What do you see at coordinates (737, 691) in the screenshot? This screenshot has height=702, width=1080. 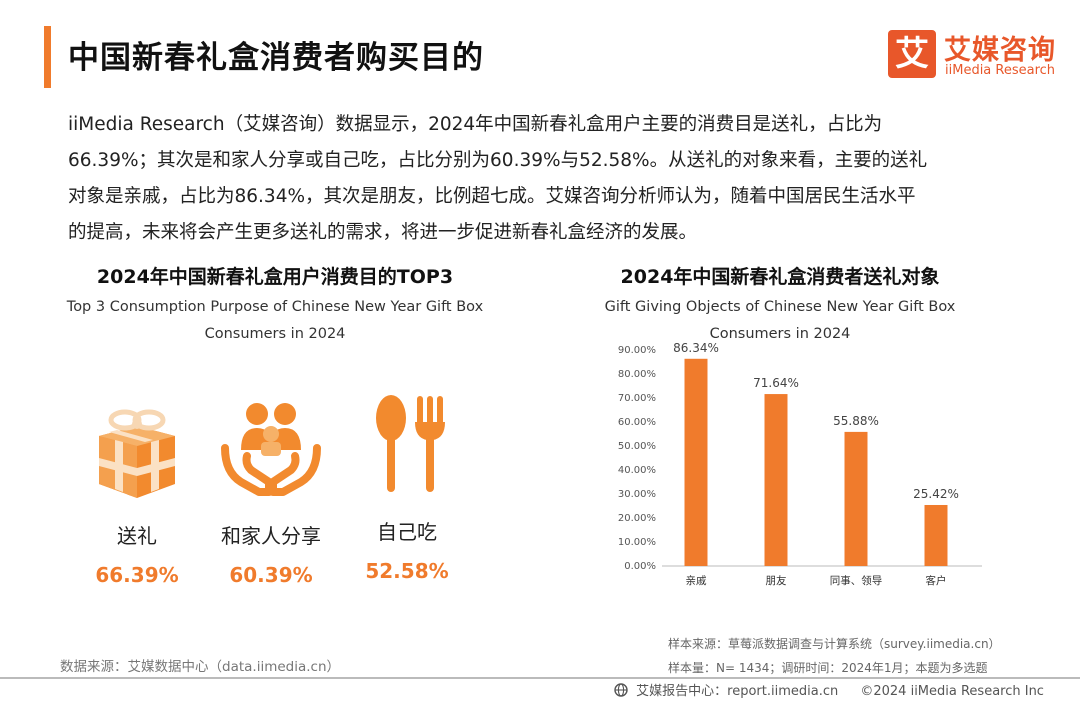 I see `report-center-link: 艾媒报告中心：report.iimedia.cn` at bounding box center [737, 691].